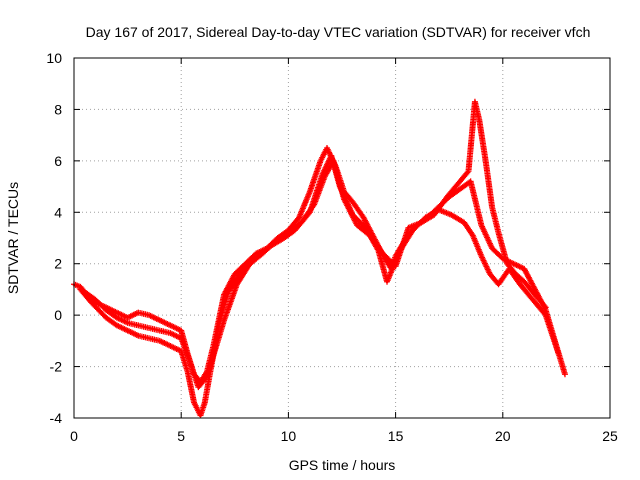 The image size is (640, 480). Describe the element at coordinates (13, 238) in the screenshot. I see `y-axis-title: SDTVAR / TECUs` at that location.